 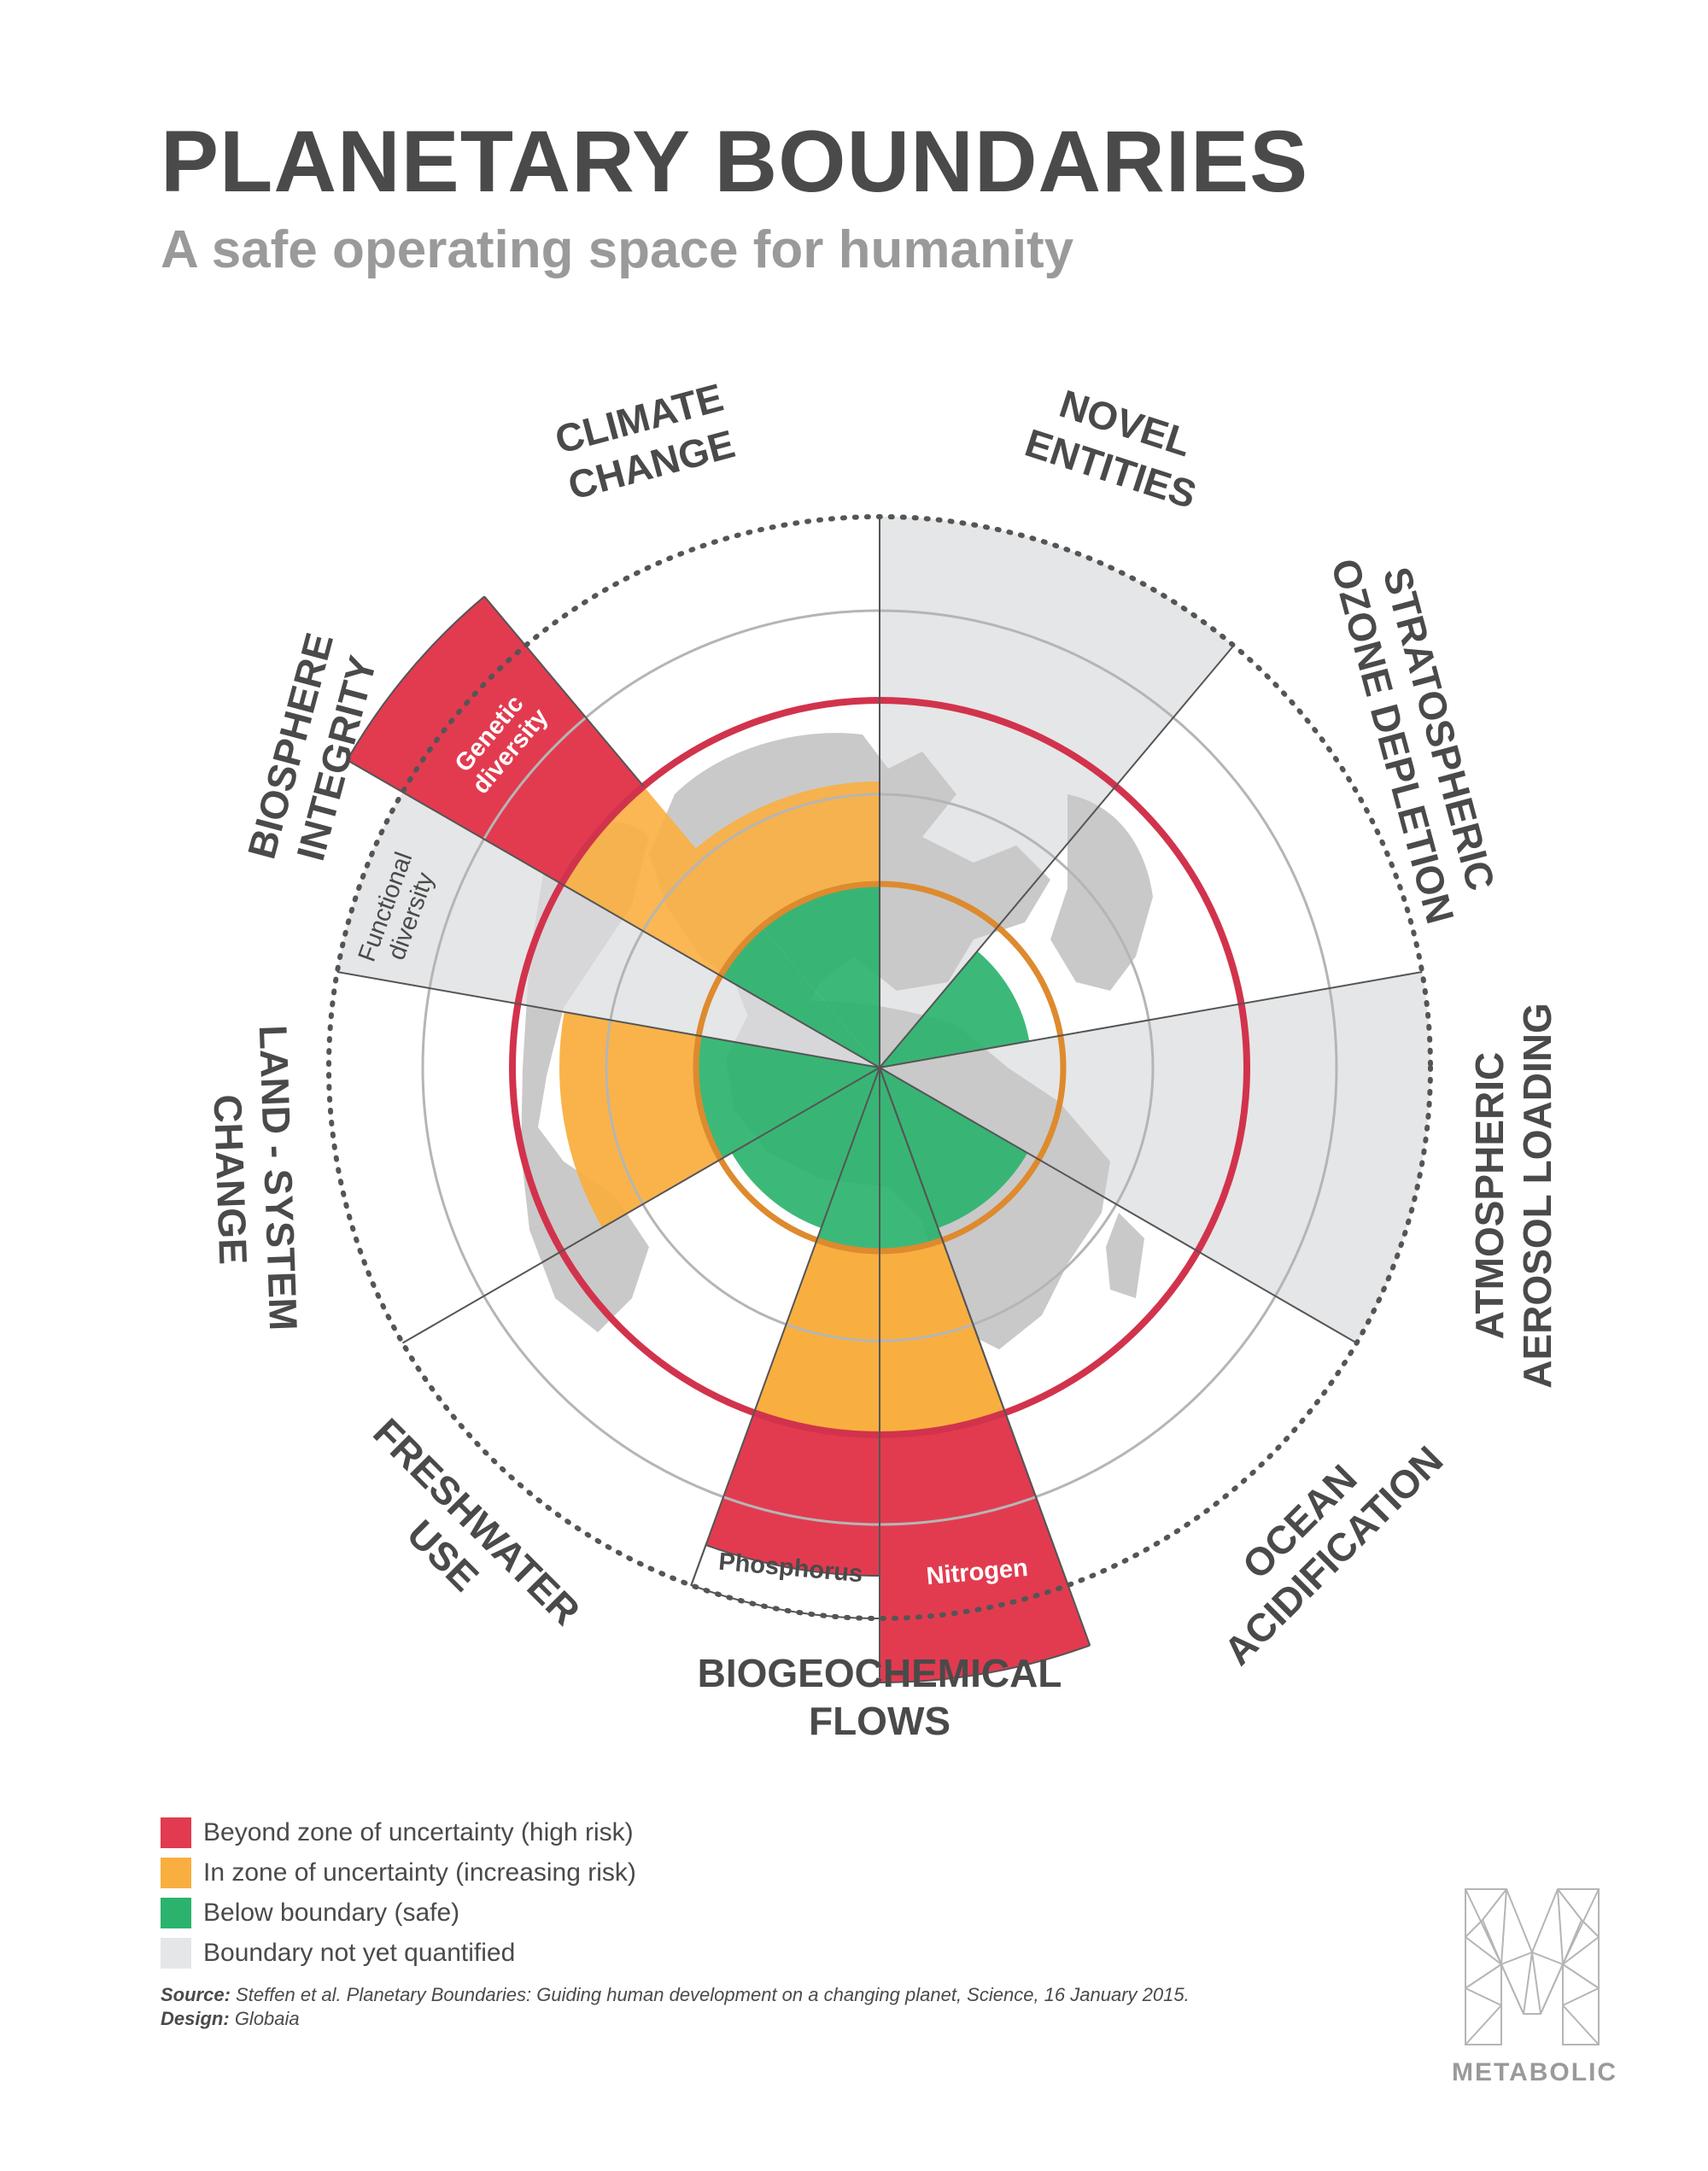 I want to click on wedge-freshwater-safe, so click(x=805, y=1148).